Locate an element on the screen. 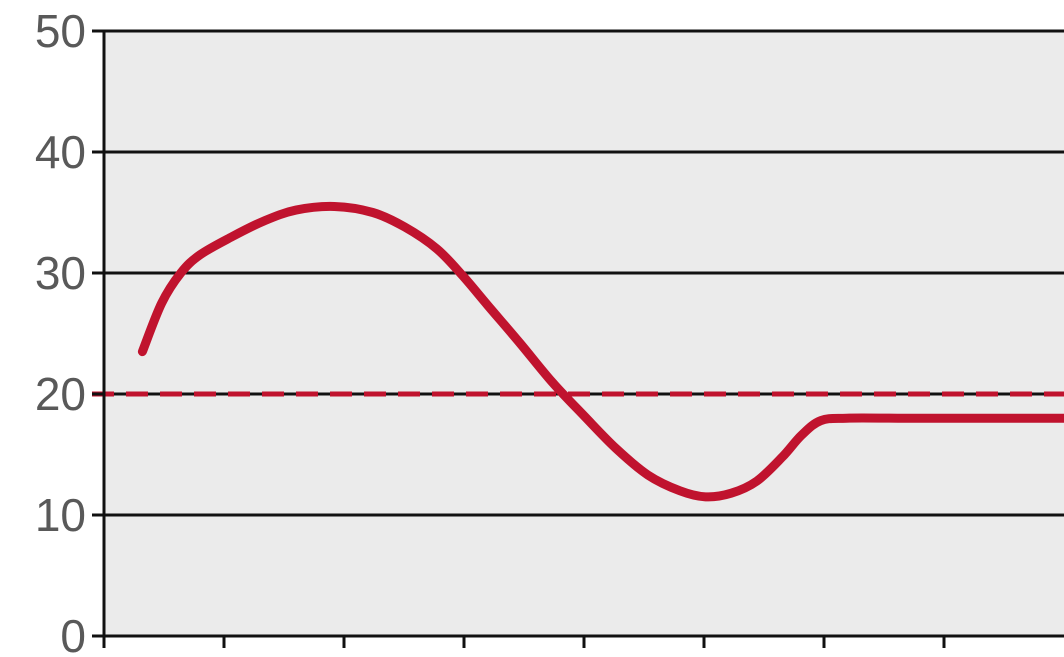  y-tick-label: 50 is located at coordinates (60, 31).